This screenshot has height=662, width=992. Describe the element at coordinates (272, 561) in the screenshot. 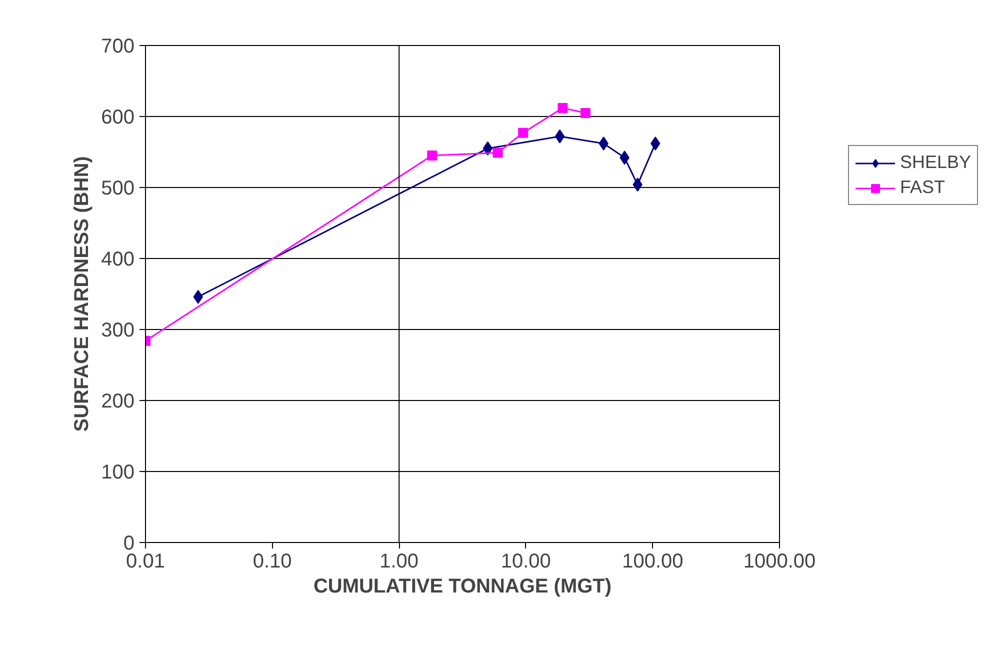

I see `x-tick-label: 0.10` at that location.